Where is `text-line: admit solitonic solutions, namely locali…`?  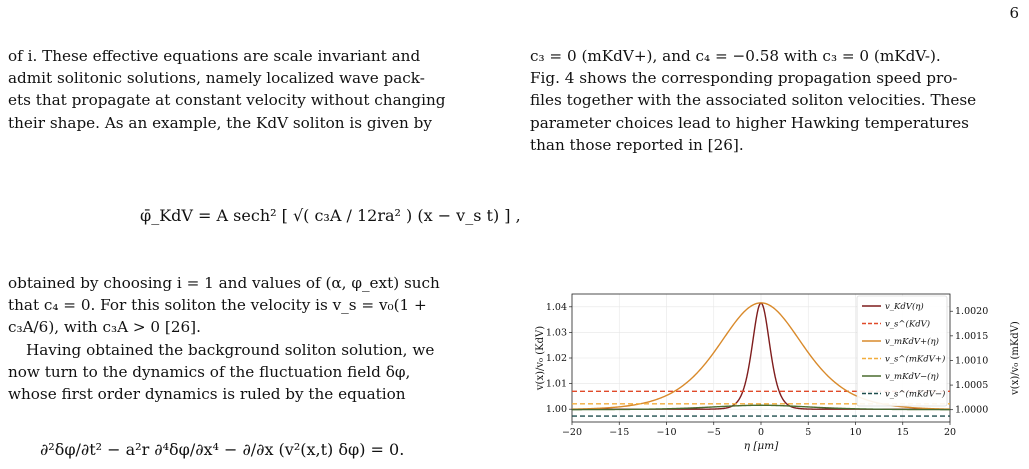
text-line: admit solitonic solutions, namely locali… is located at coordinates (216, 78).